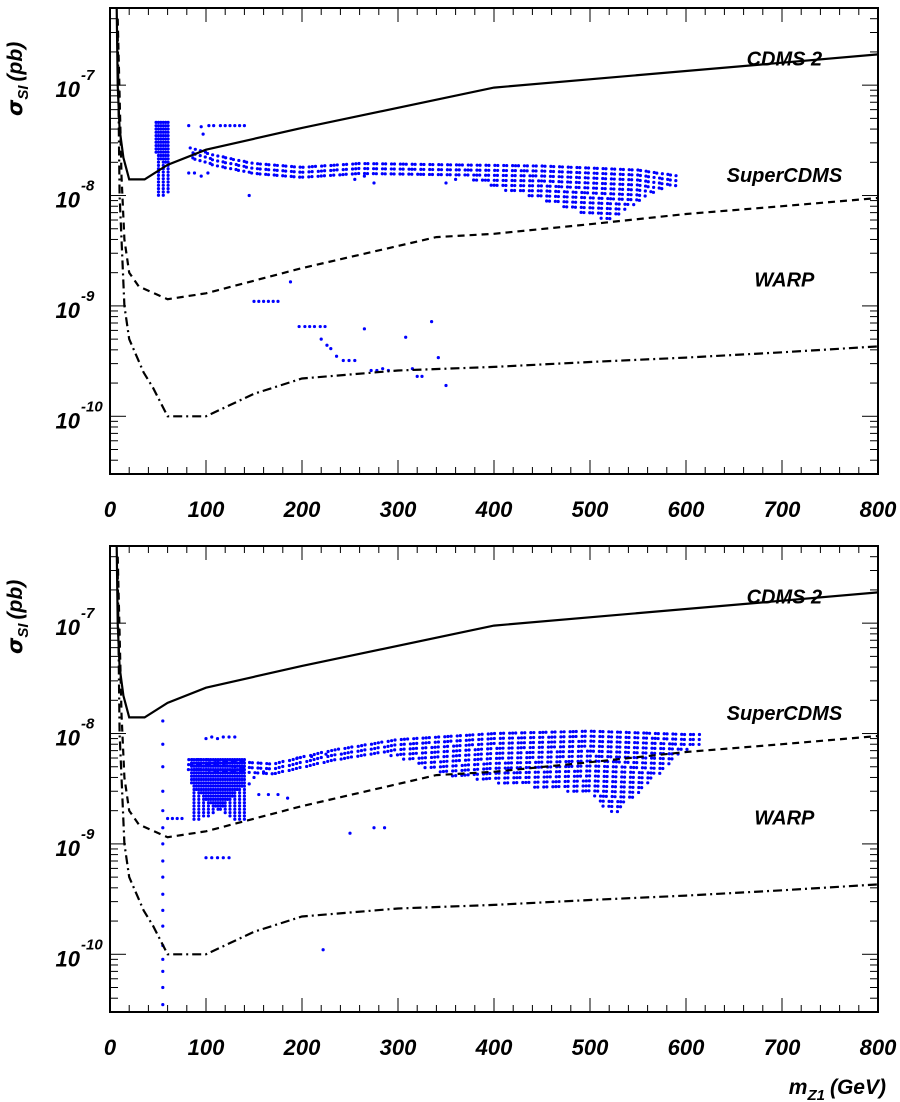  Describe the element at coordinates (590, 1047) in the screenshot. I see `x-tick-label: 500` at that location.